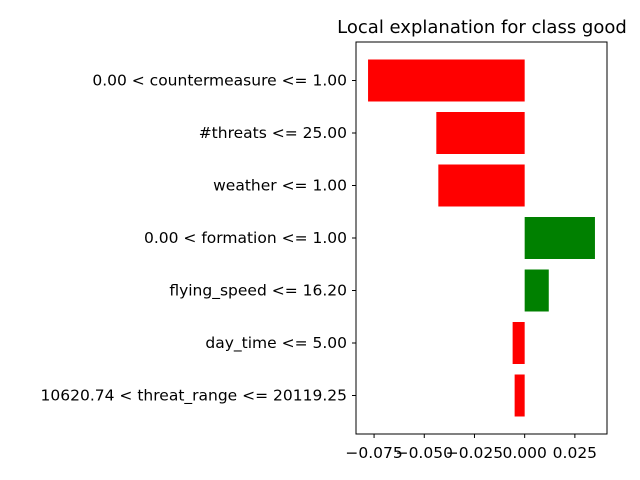  Describe the element at coordinates (474, 453) in the screenshot. I see `x-tick-label: −0.025` at that location.